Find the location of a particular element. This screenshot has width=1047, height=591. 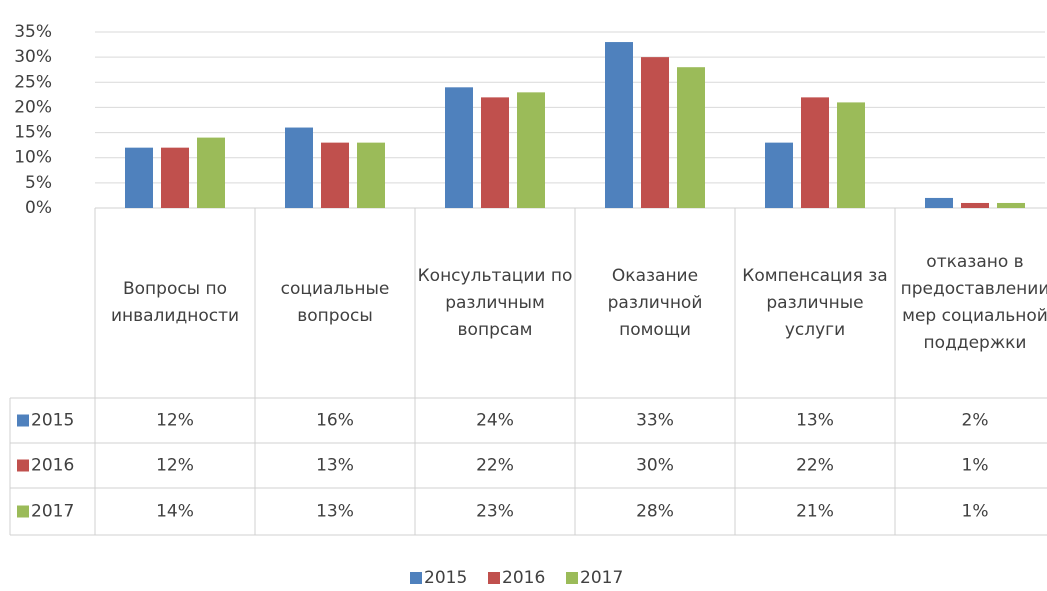

y-tick-label: 30% is located at coordinates (33, 57).